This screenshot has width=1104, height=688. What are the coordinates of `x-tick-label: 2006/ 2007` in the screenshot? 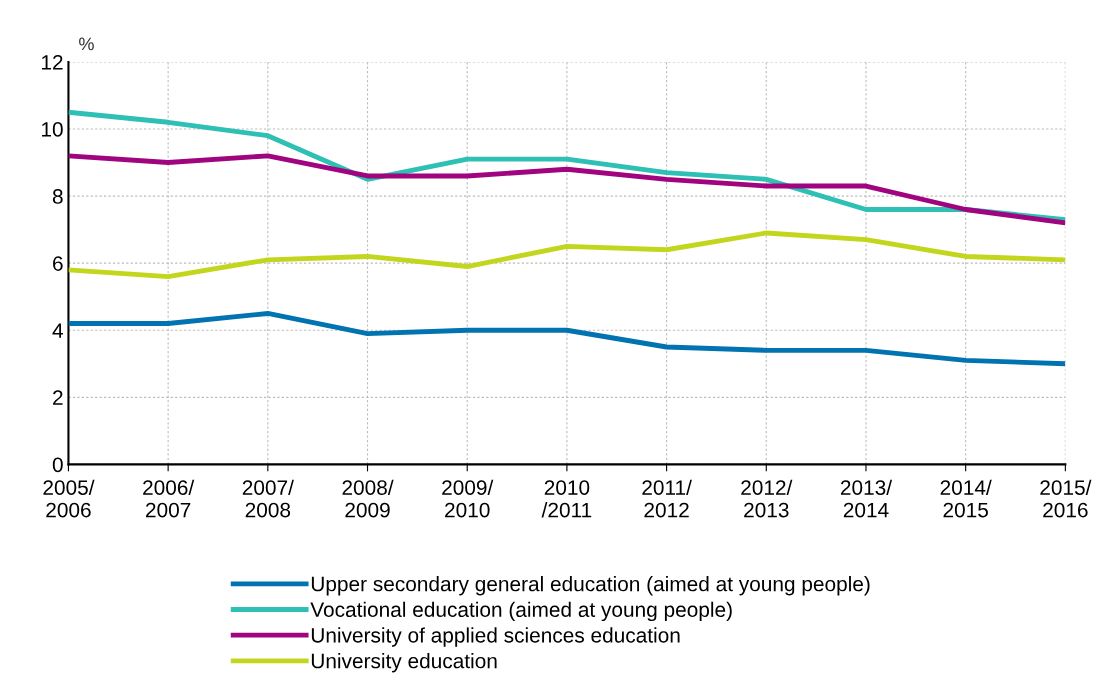 It's located at (169, 498).